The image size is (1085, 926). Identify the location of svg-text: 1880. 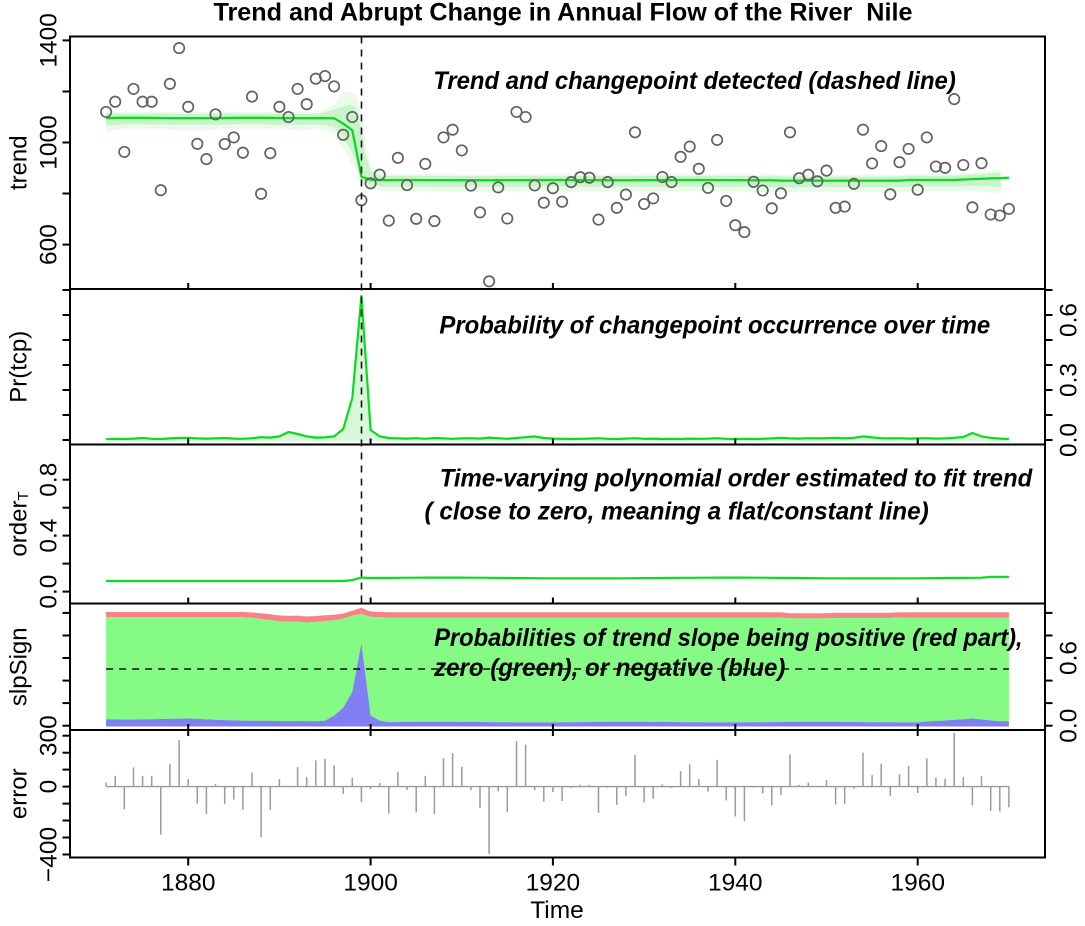
(188, 883).